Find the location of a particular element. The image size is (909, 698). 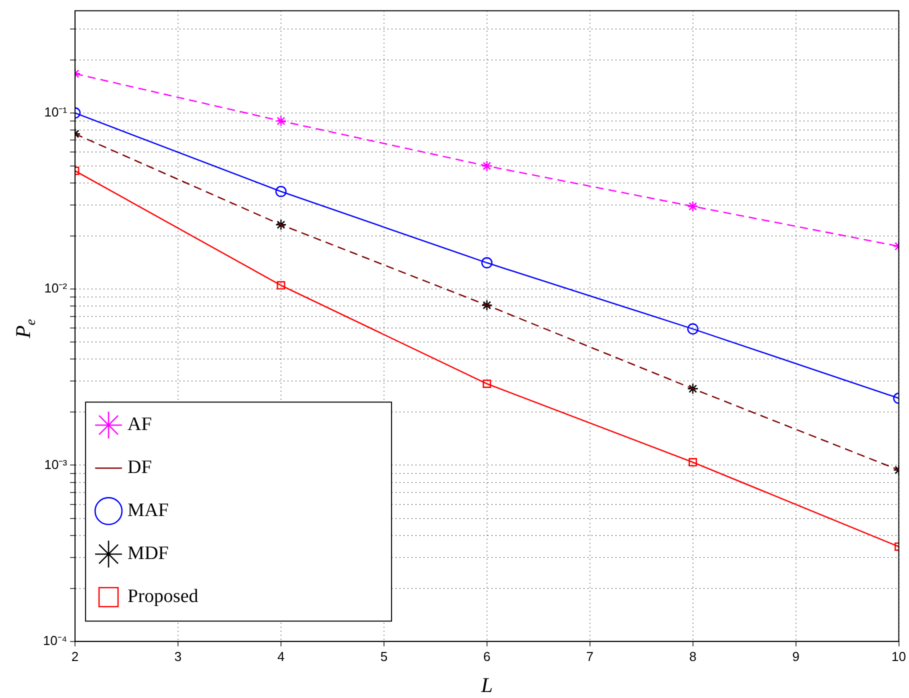

y-tick-label: 10⁻¹ is located at coordinates (56, 112).